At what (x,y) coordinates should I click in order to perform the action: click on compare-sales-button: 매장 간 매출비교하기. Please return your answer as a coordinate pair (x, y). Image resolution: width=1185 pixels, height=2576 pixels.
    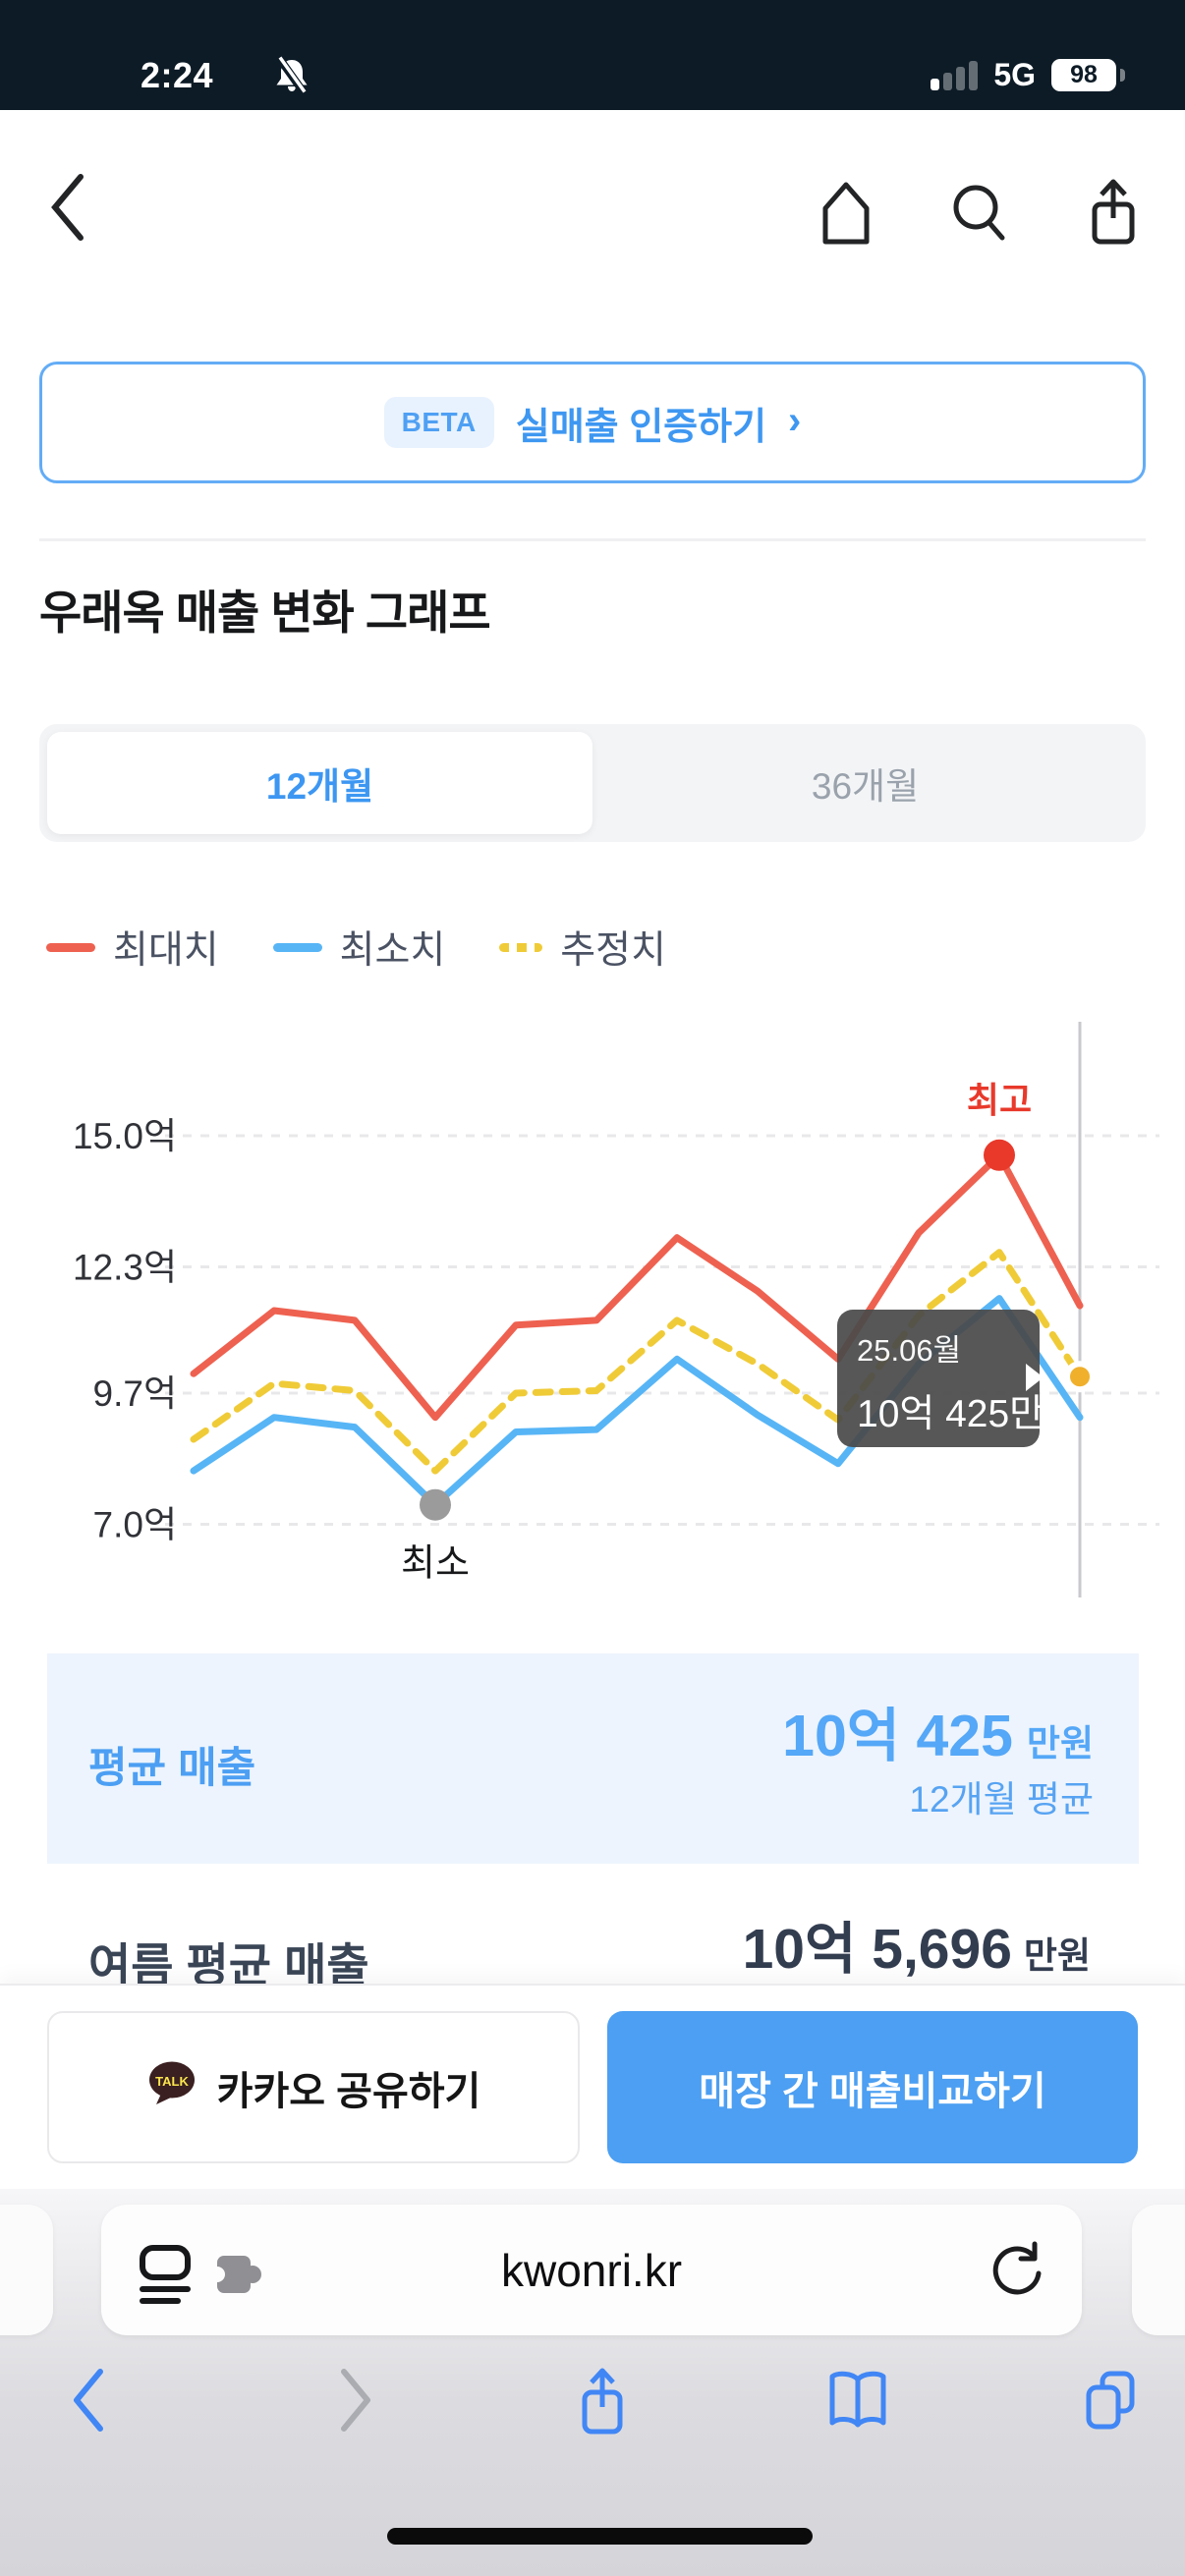
    Looking at the image, I should click on (873, 2087).